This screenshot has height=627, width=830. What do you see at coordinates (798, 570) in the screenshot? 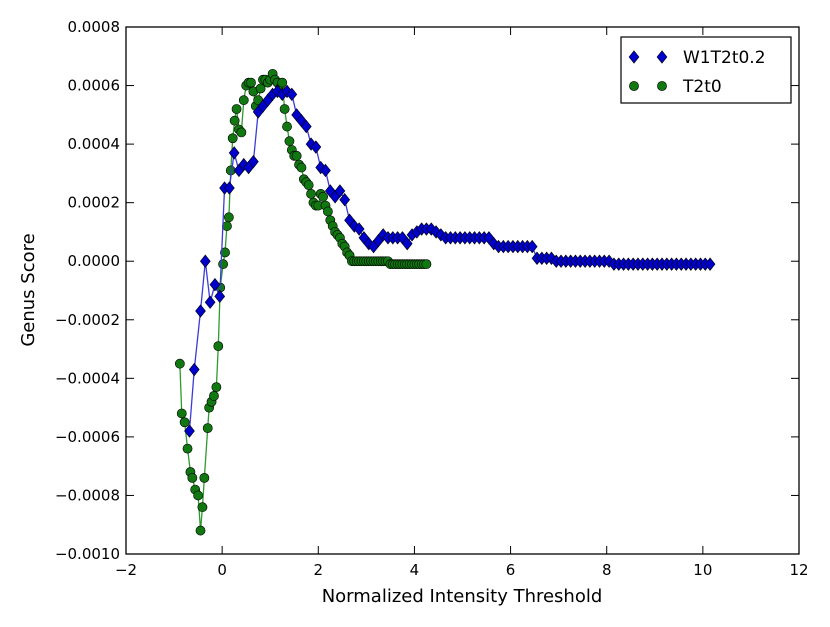
I see `x-tick-label: 12` at bounding box center [798, 570].